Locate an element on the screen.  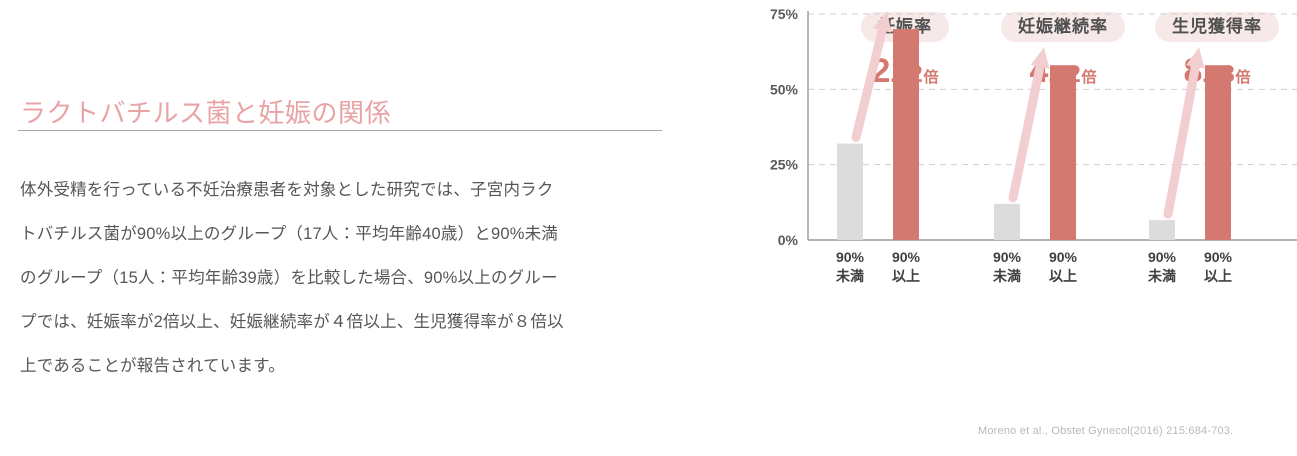
growth-arrows is located at coordinates (1028, 115).